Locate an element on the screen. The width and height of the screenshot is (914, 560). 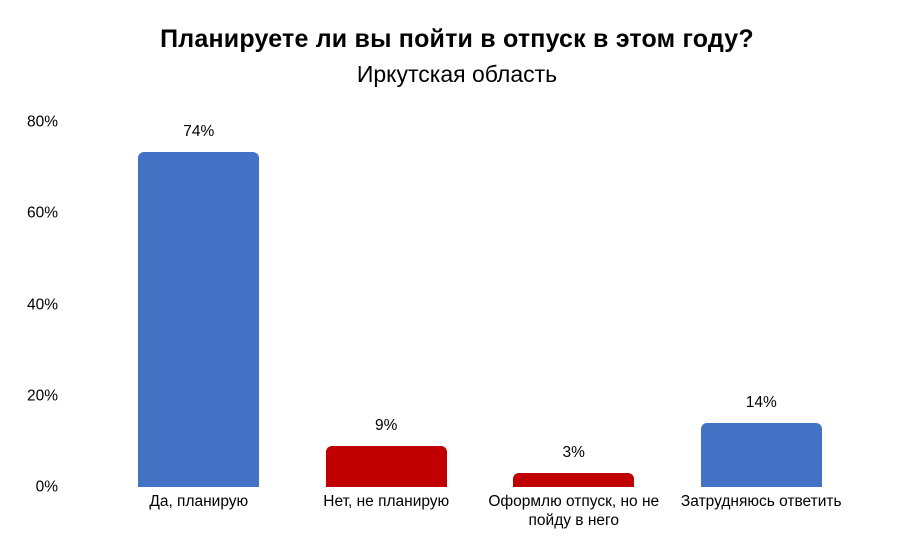
bar-value-label: 9% is located at coordinates (386, 425).